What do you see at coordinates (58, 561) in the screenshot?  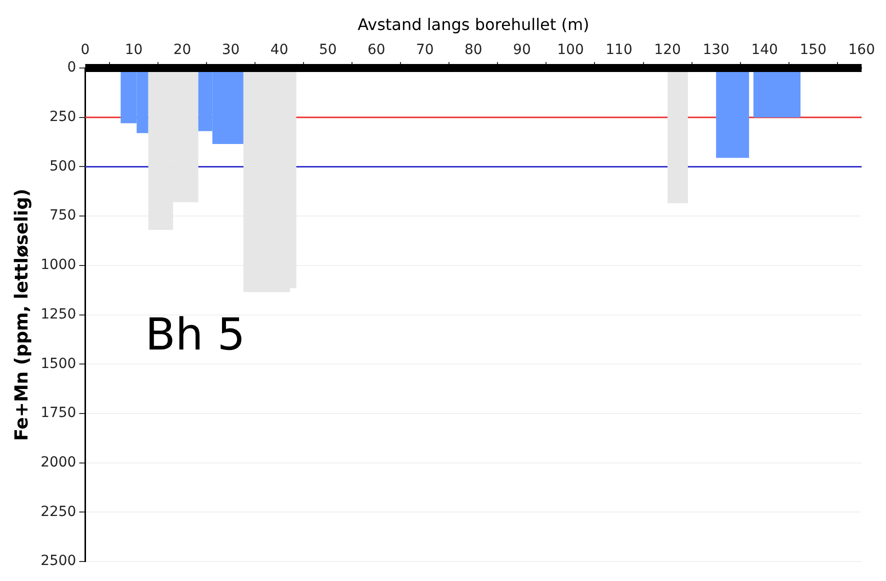 I see `y-tick-label: 2500` at bounding box center [58, 561].